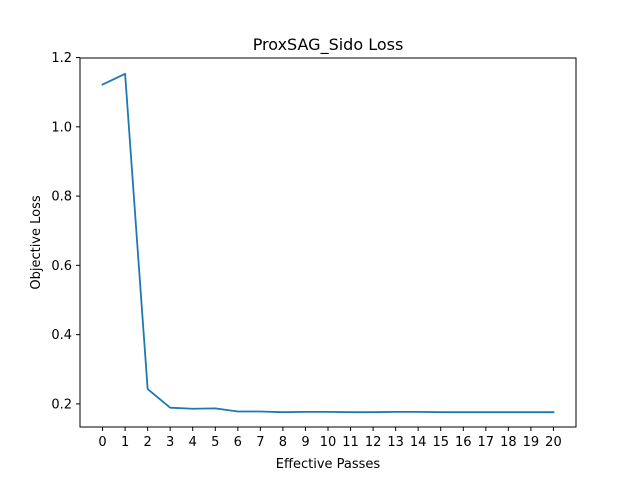  Describe the element at coordinates (283, 442) in the screenshot. I see `x-tick-label: 8` at that location.